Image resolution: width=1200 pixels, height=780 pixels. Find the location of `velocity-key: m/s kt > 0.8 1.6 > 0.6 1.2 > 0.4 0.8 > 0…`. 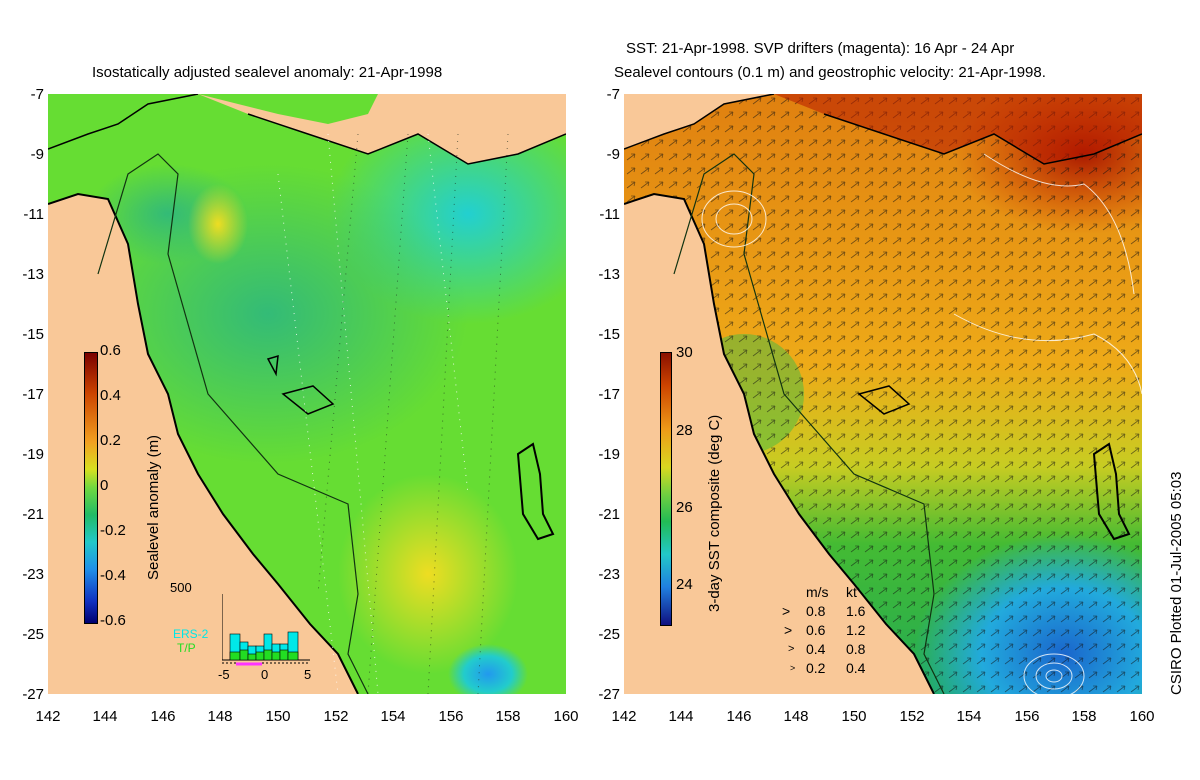

velocity-key: m/s kt > 0.8 1.6 > 0.6 1.2 > 0.4 0.8 > 0… is located at coordinates (830, 630).